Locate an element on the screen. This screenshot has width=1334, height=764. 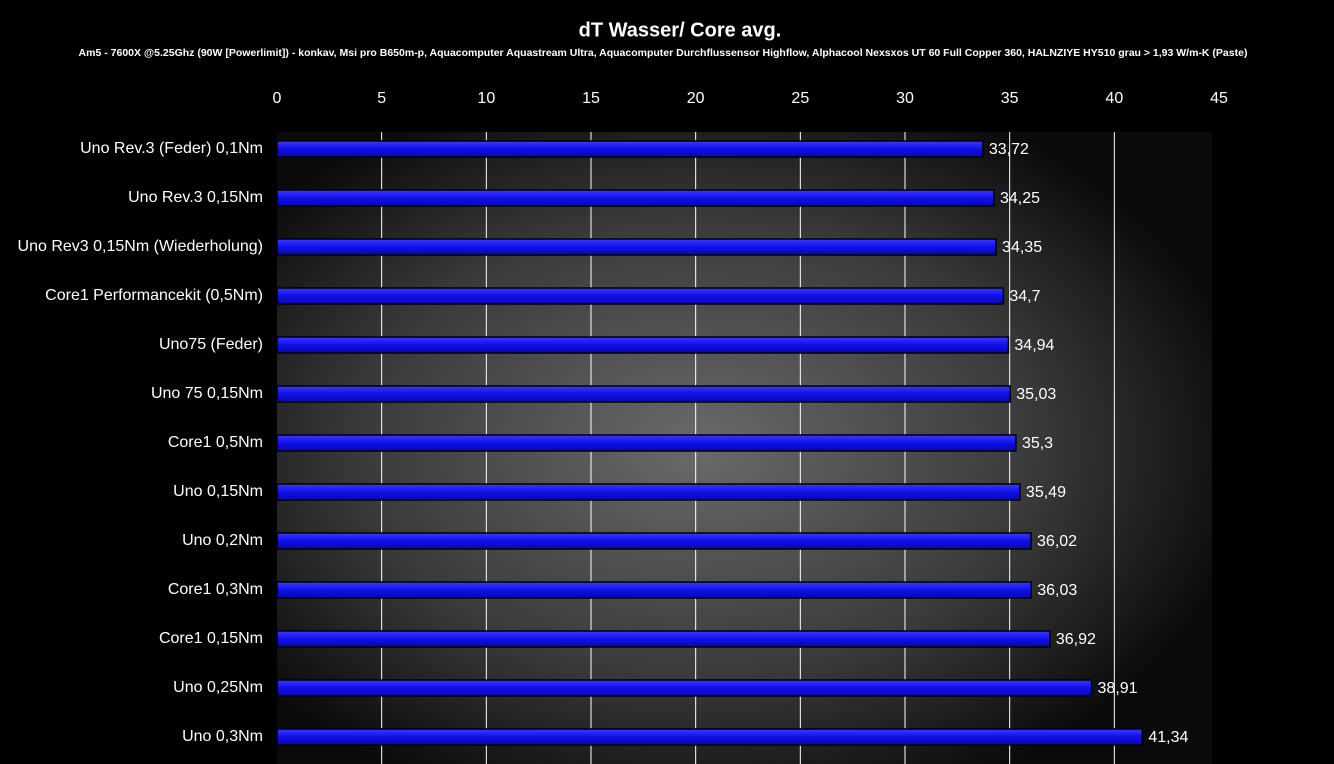
y-tick-label: Core1 Performancekit (0,5Nm) is located at coordinates (154, 295).